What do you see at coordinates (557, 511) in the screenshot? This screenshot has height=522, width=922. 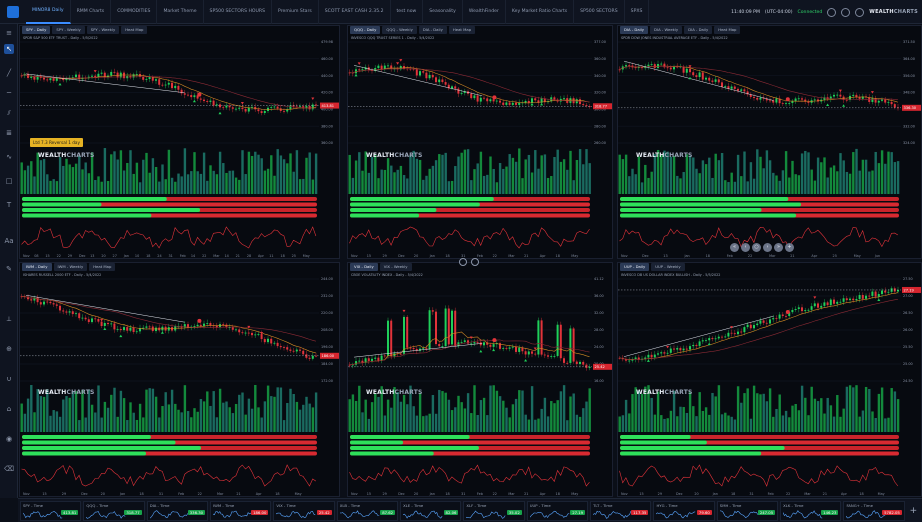 I see `ticker-card: UUP - Time 27.19` at bounding box center [557, 511].